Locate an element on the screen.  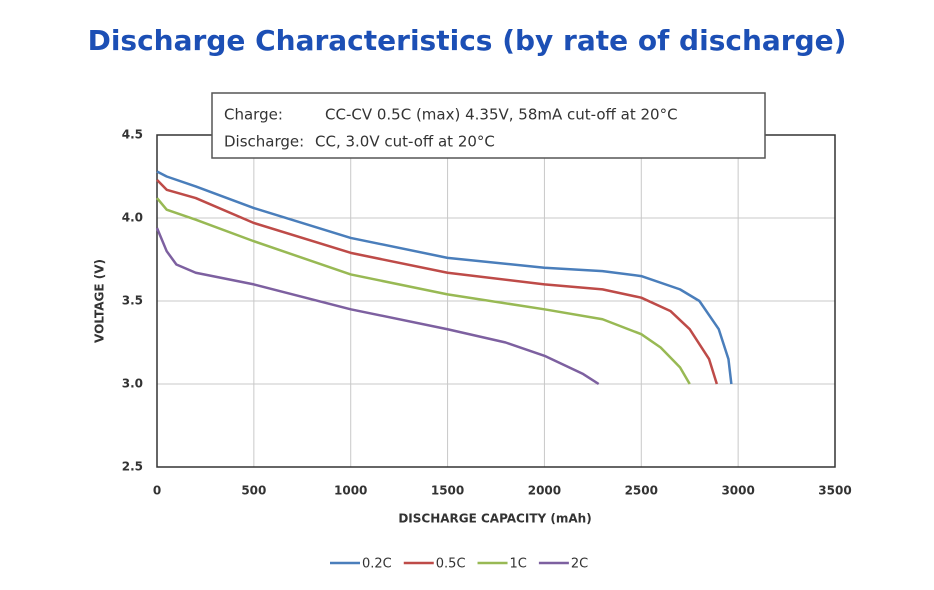
annotation-text: Discharge: is located at coordinates (264, 142).